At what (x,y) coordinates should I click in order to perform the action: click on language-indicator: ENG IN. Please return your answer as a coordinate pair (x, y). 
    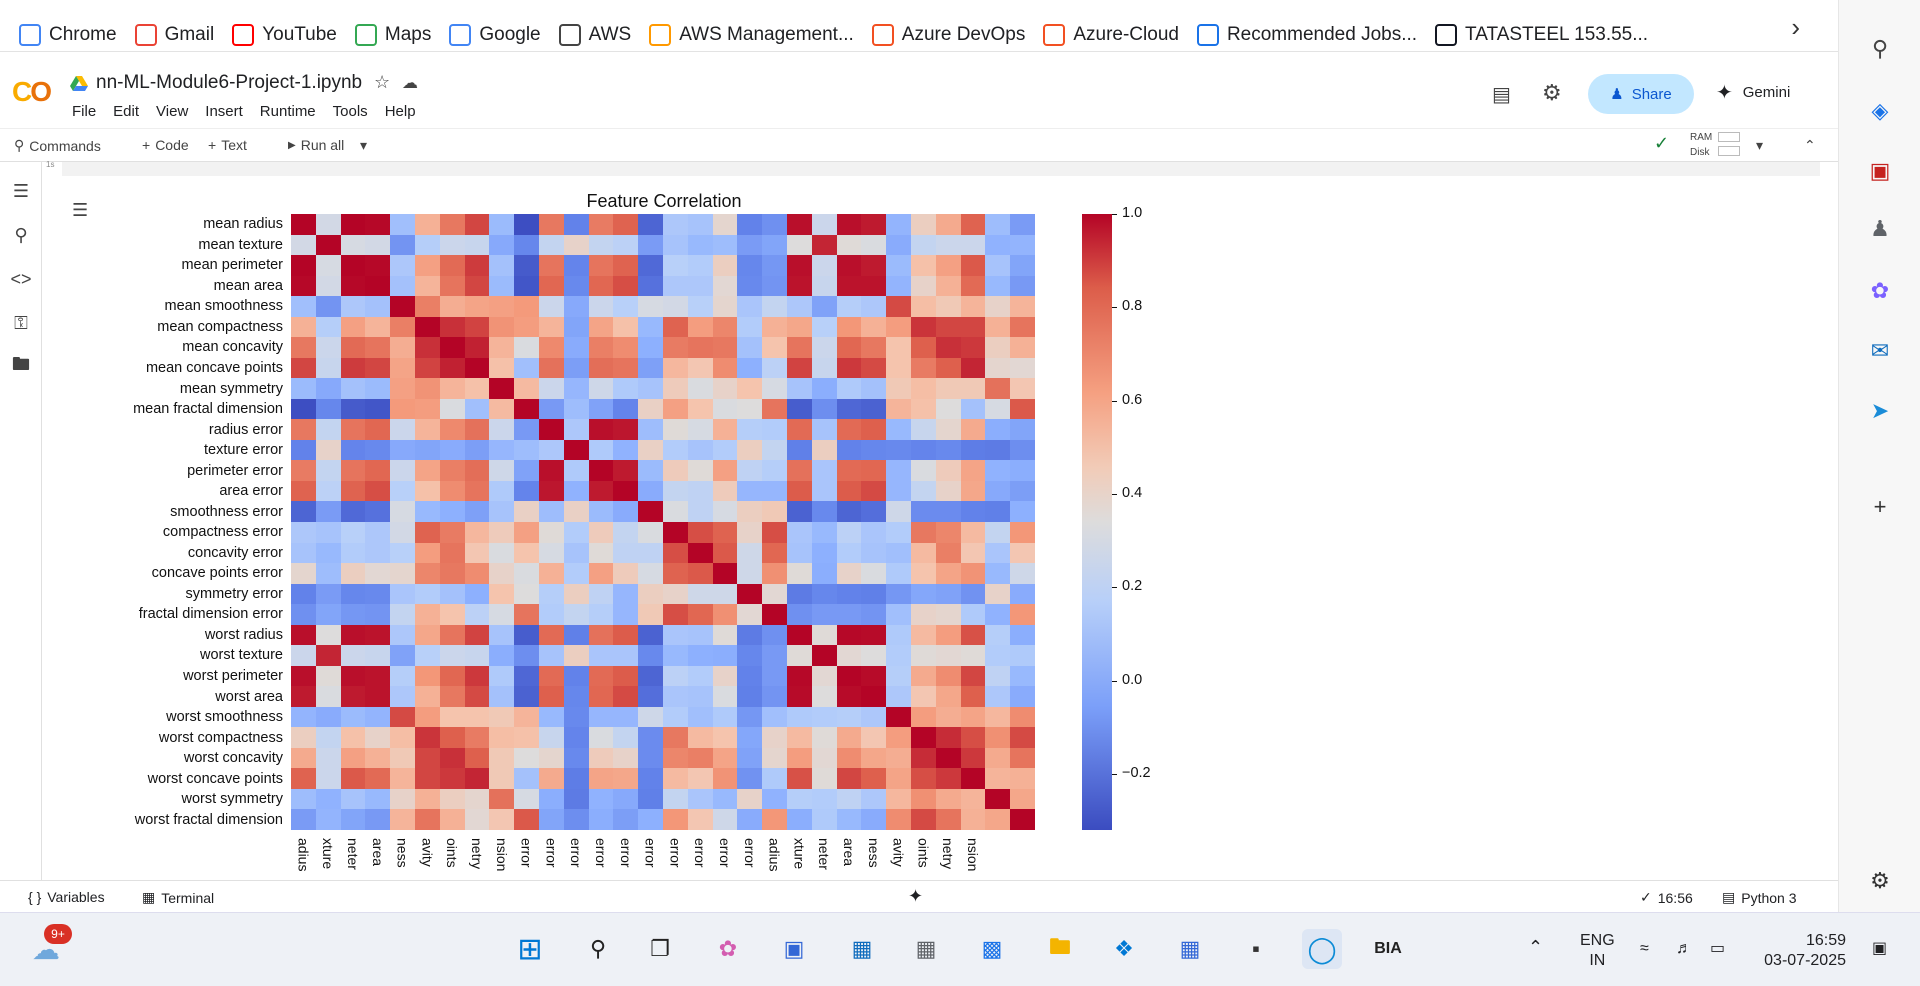
    Looking at the image, I should click on (1597, 950).